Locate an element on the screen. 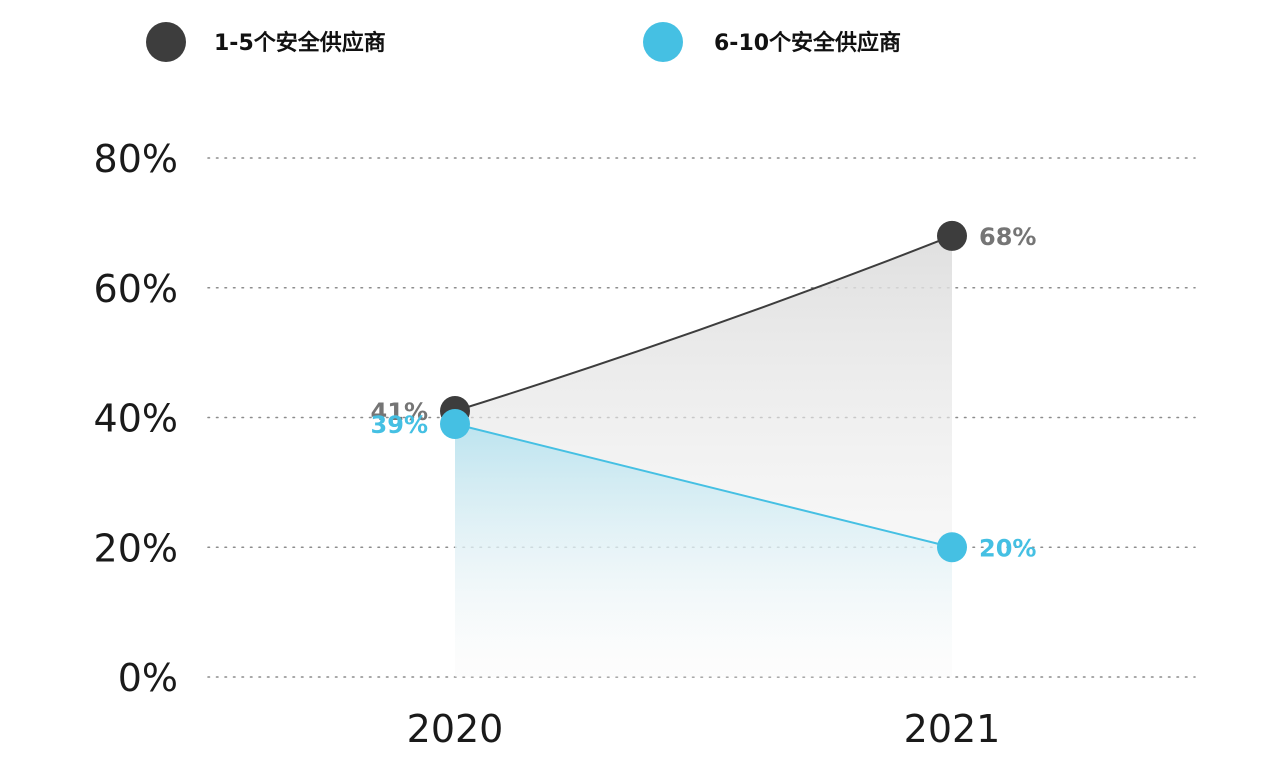  data-label-series-1-2020: 41% is located at coordinates (399, 412).